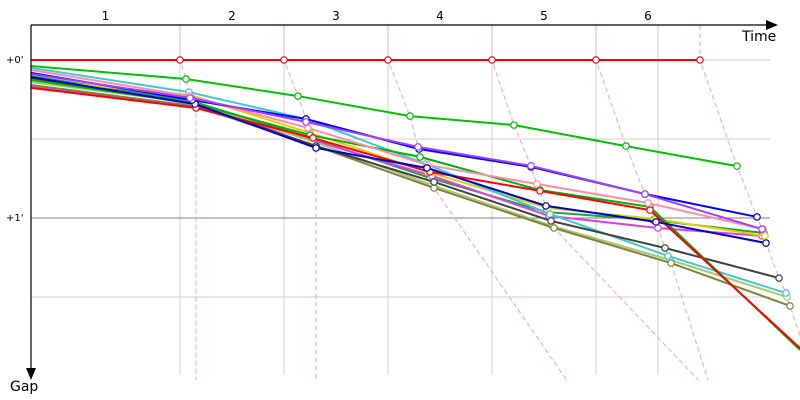 Image resolution: width=800 pixels, height=400 pixels. Describe the element at coordinates (106, 16) in the screenshot. I see `lap-label: 1` at that location.